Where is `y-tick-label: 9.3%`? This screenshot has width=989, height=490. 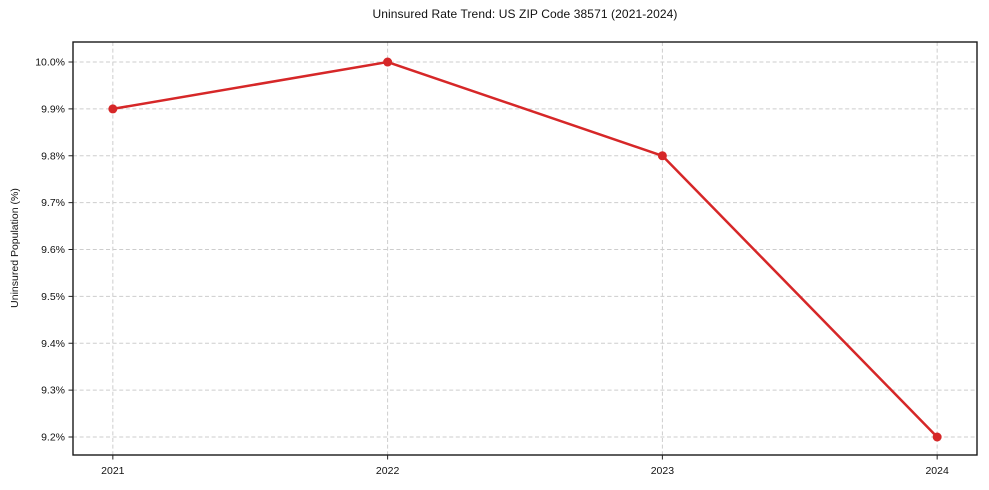
y-tick-label: 9.3% is located at coordinates (53, 391).